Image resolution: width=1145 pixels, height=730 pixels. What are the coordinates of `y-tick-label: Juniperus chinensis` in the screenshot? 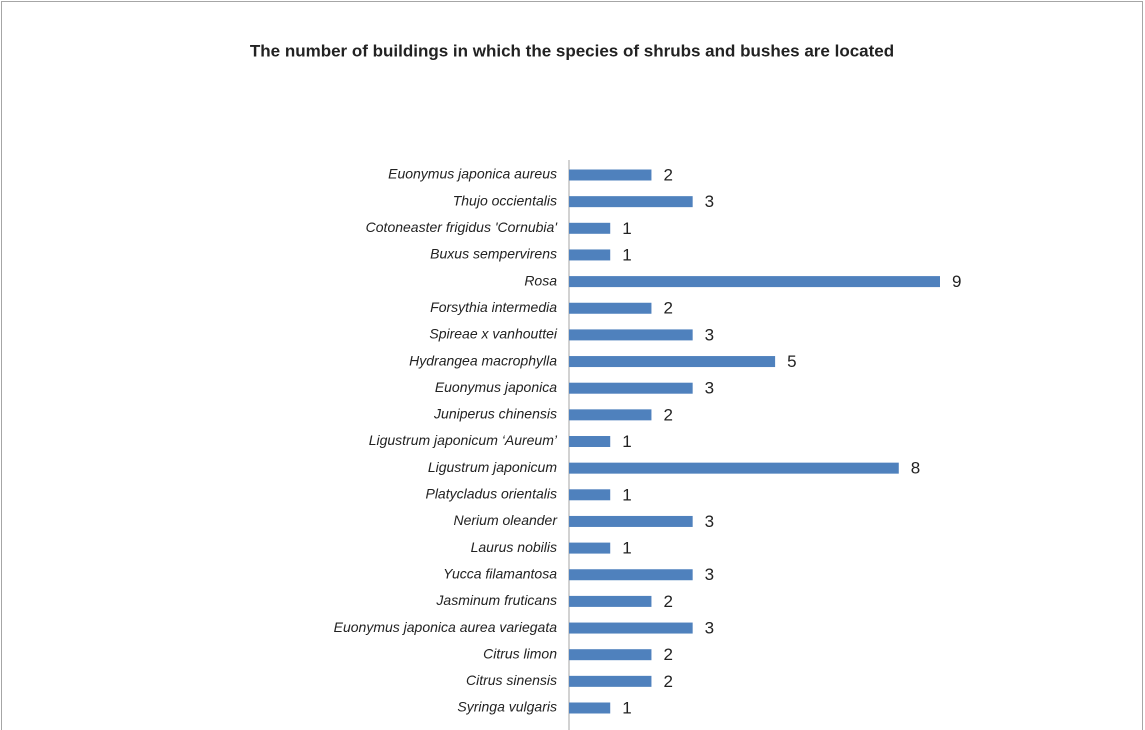 It's located at (495, 414).